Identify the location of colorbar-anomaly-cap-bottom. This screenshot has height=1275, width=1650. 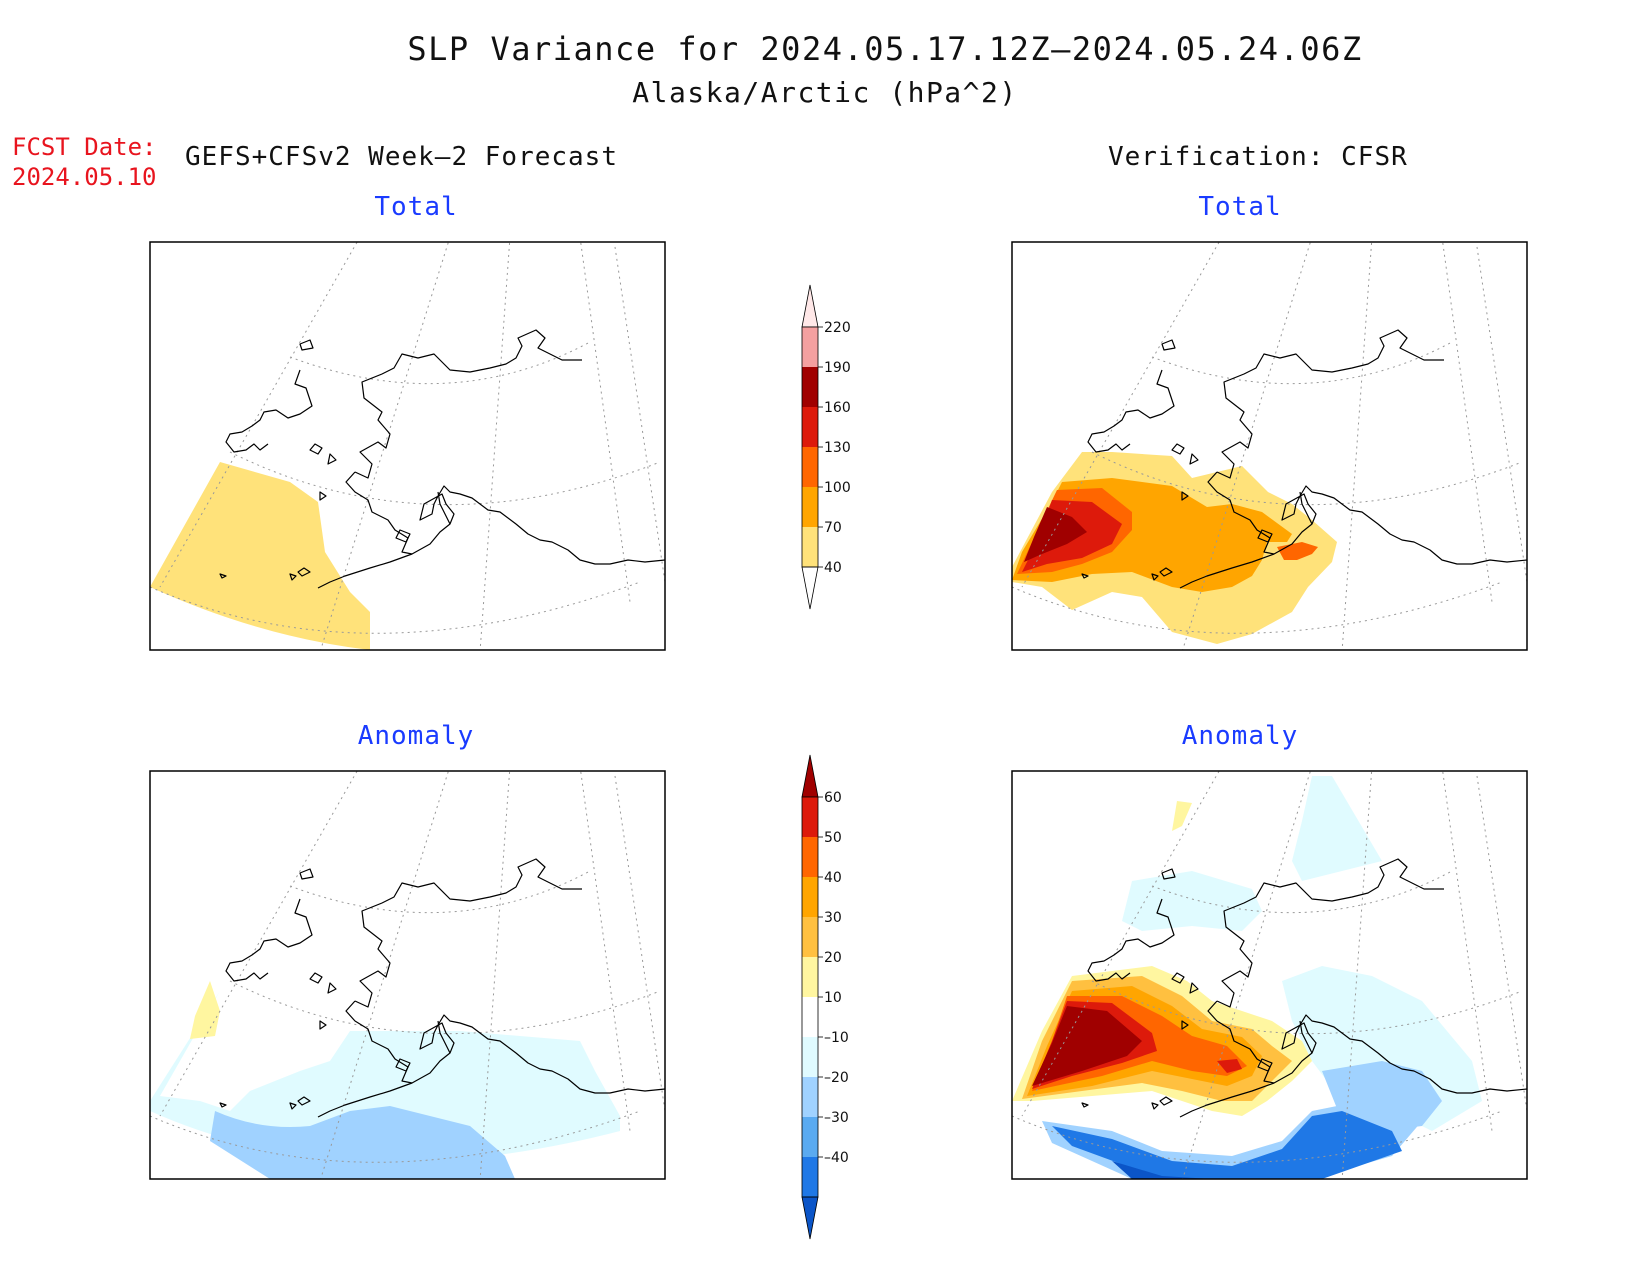
(810, 1218).